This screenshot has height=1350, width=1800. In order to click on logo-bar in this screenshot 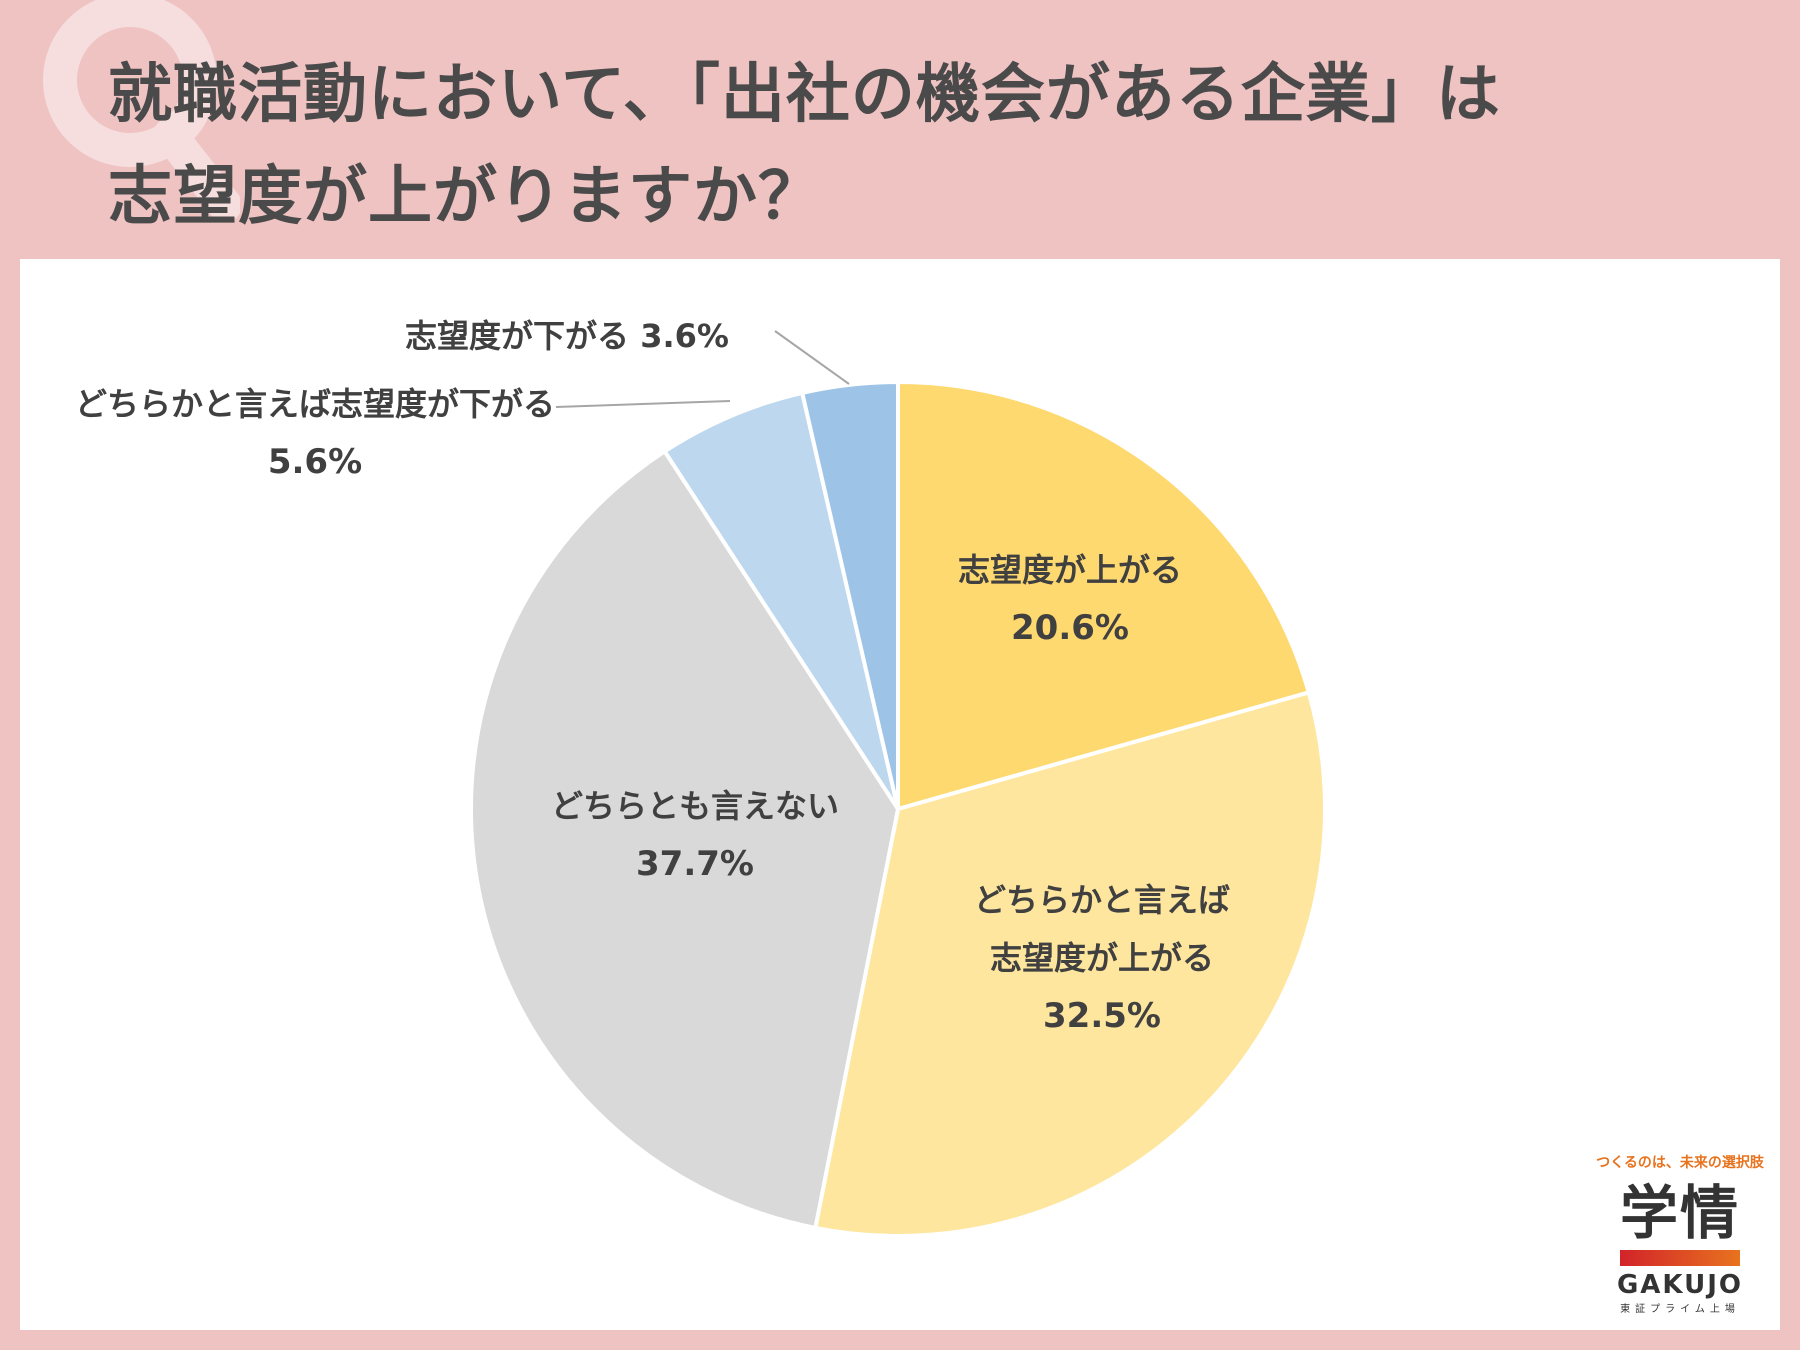, I will do `click(1680, 1258)`.